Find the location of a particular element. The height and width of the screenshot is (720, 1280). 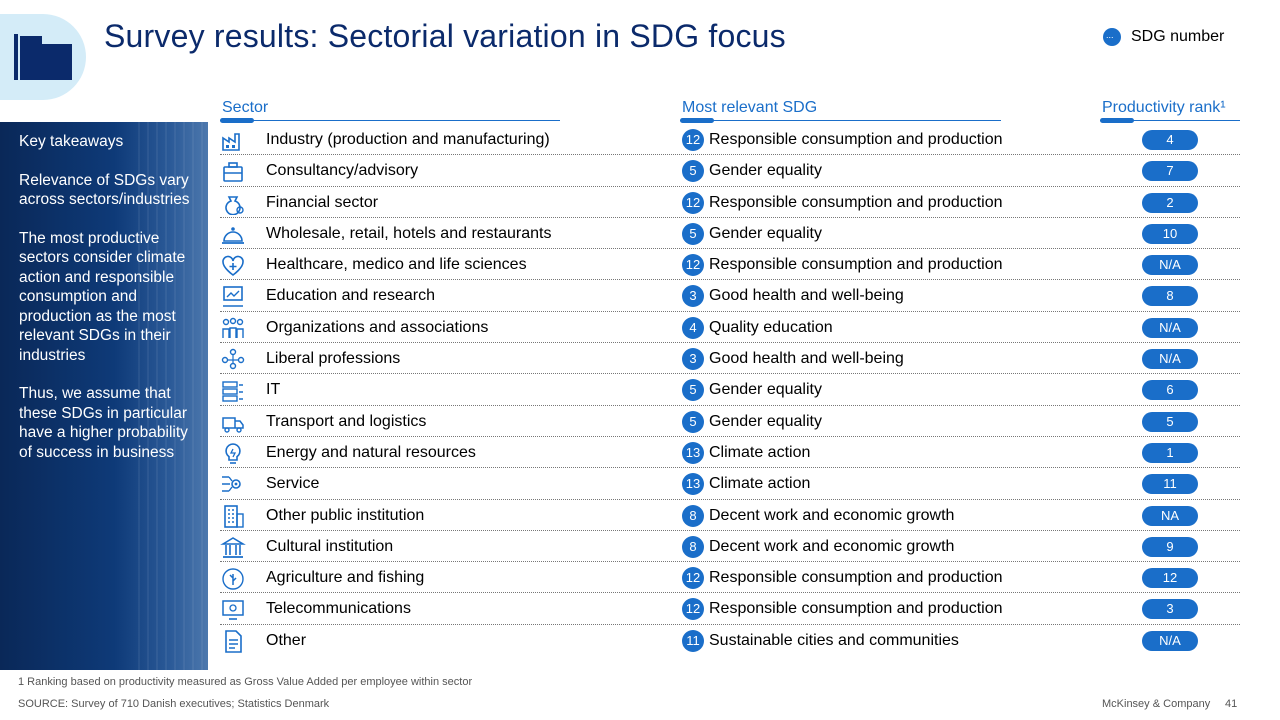

monitor-icon is located at coordinates (233, 610).